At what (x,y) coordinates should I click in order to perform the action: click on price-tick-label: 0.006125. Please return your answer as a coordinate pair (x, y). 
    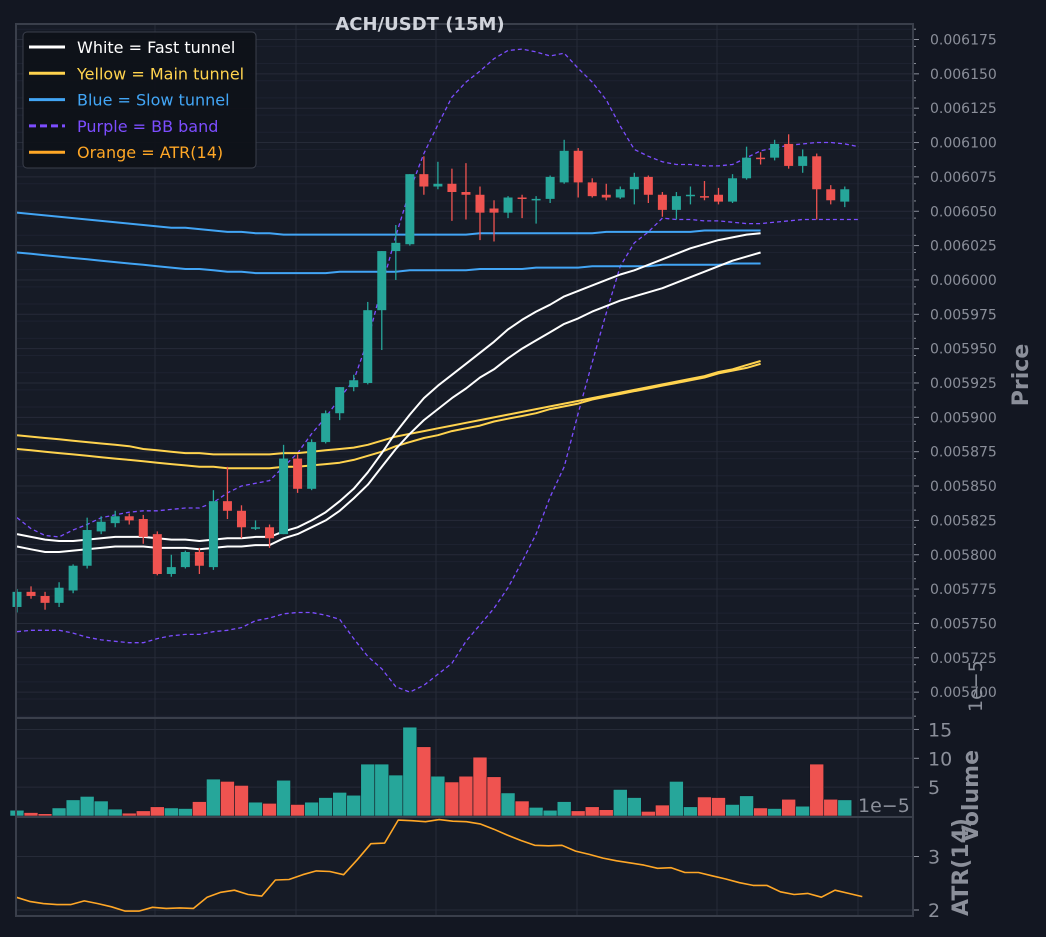
    Looking at the image, I should click on (963, 109).